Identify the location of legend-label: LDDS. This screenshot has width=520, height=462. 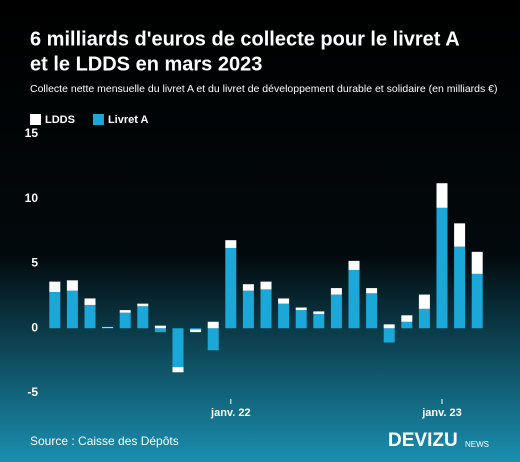
(60, 120).